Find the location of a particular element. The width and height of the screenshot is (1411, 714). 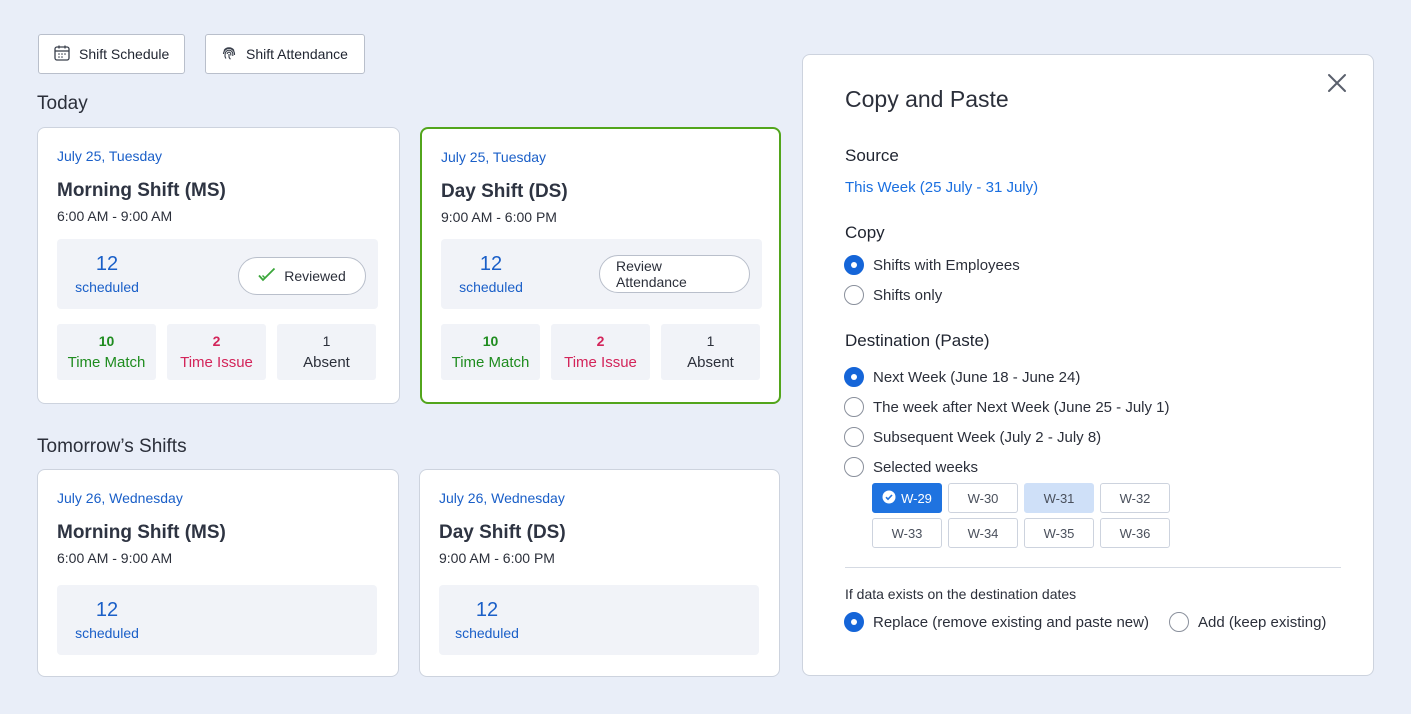

week-chip-w31: W-31 is located at coordinates (1059, 498).